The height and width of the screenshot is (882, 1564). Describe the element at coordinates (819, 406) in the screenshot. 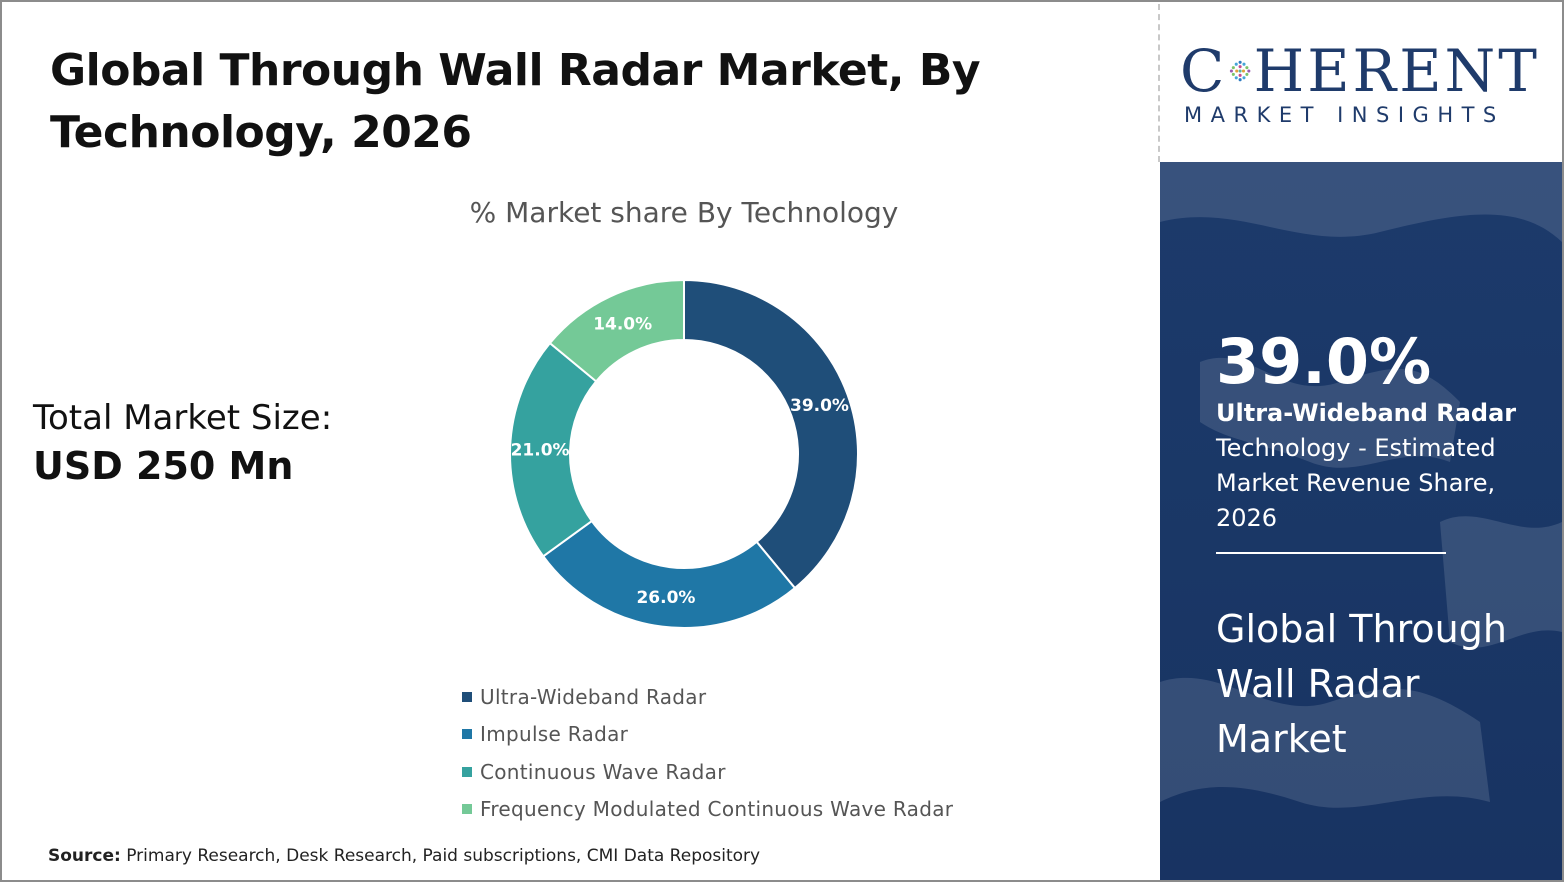

I see `donut-slice-label: 39.0%` at that location.